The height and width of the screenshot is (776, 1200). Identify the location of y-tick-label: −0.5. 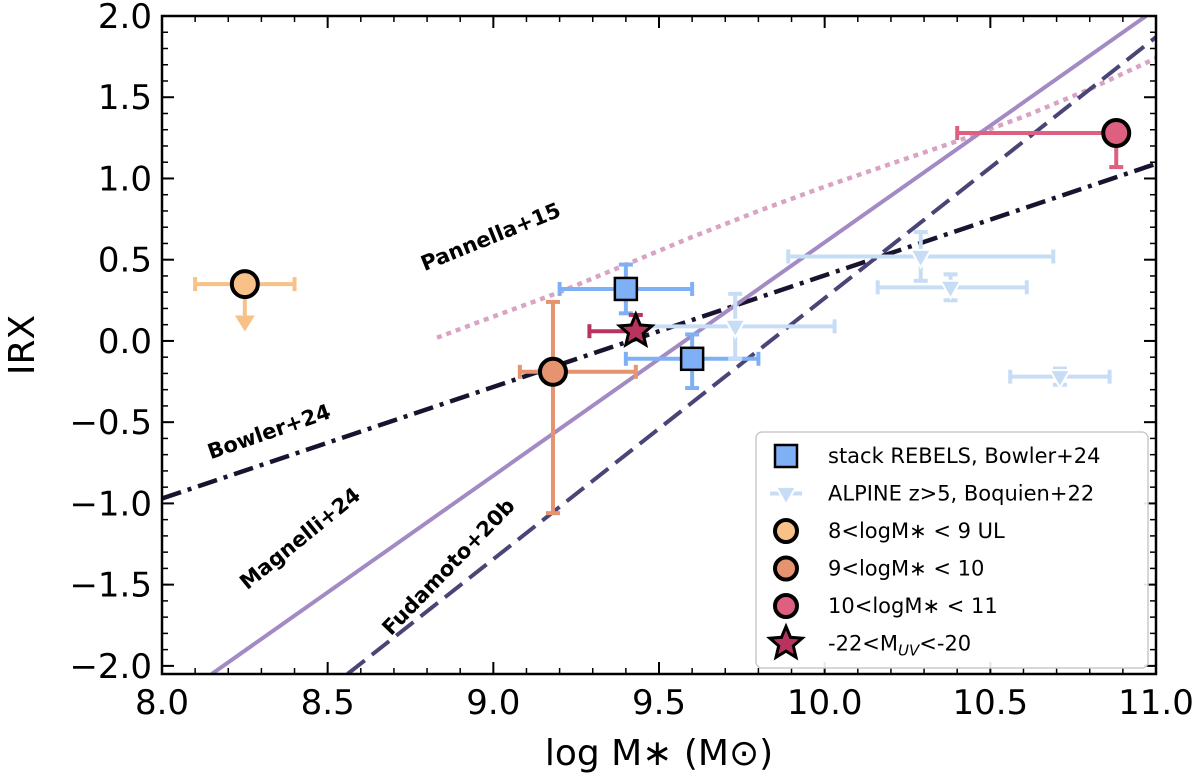
(110, 423).